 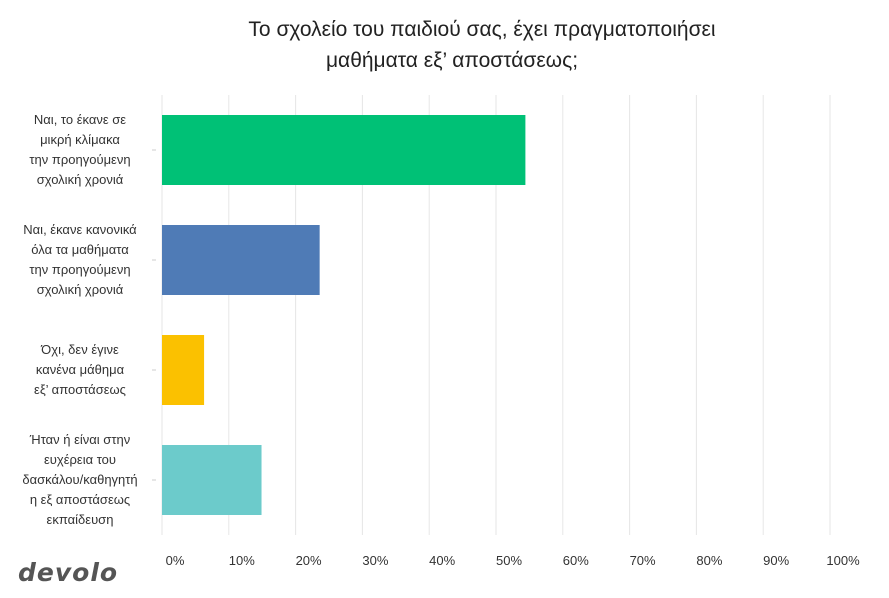 What do you see at coordinates (80, 519) in the screenshot?
I see `category-label-line: εκπαίδευση` at bounding box center [80, 519].